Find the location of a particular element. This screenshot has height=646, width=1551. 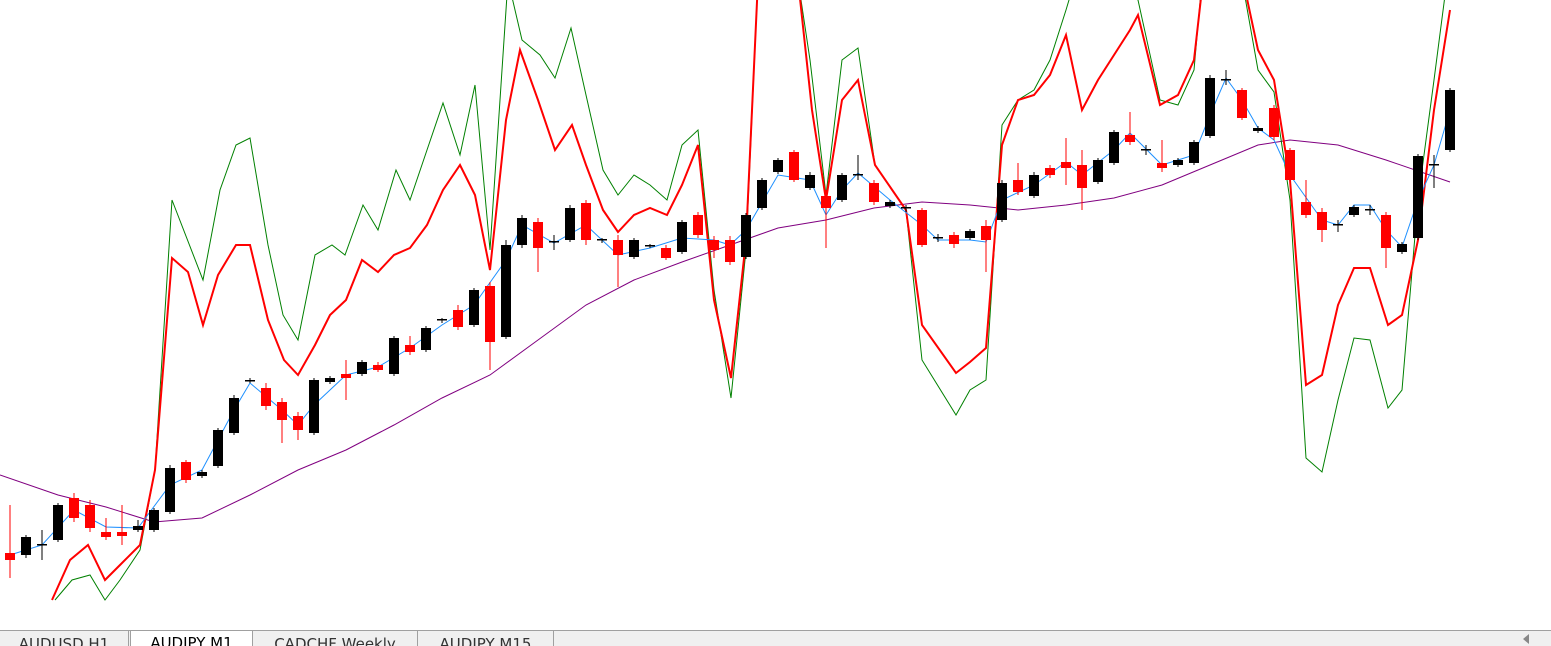

symbol-tab: AUDJPY,M1 is located at coordinates (191, 638).